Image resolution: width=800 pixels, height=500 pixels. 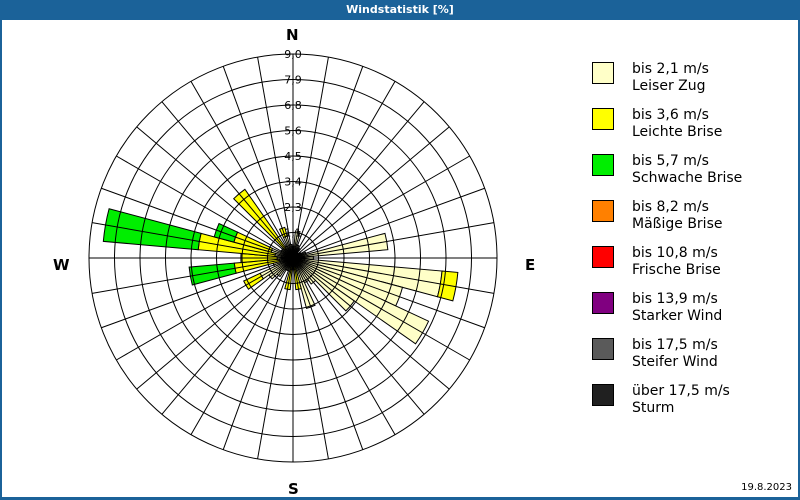 I want to click on legend-label: Leiser Zug, so click(x=669, y=86).